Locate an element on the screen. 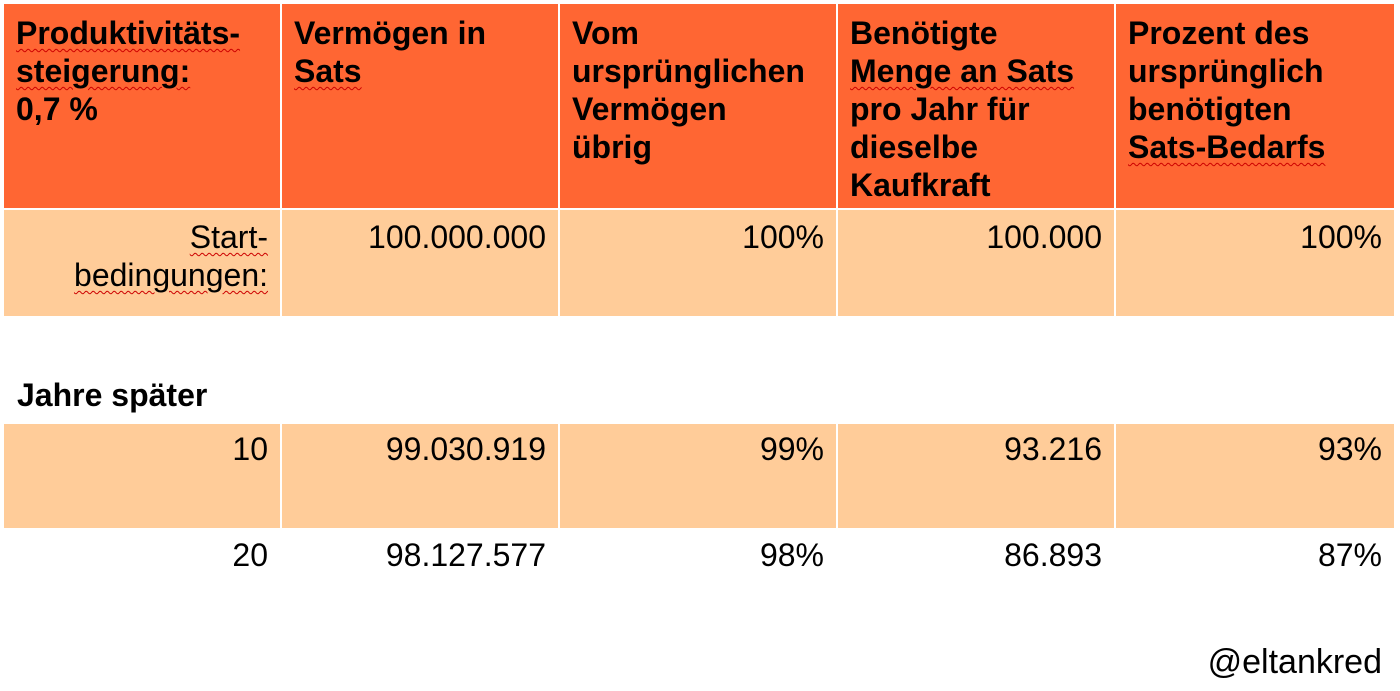  header-remaining-wealth: Vom ursprünglichen Vermögen übrig is located at coordinates (699, 106).